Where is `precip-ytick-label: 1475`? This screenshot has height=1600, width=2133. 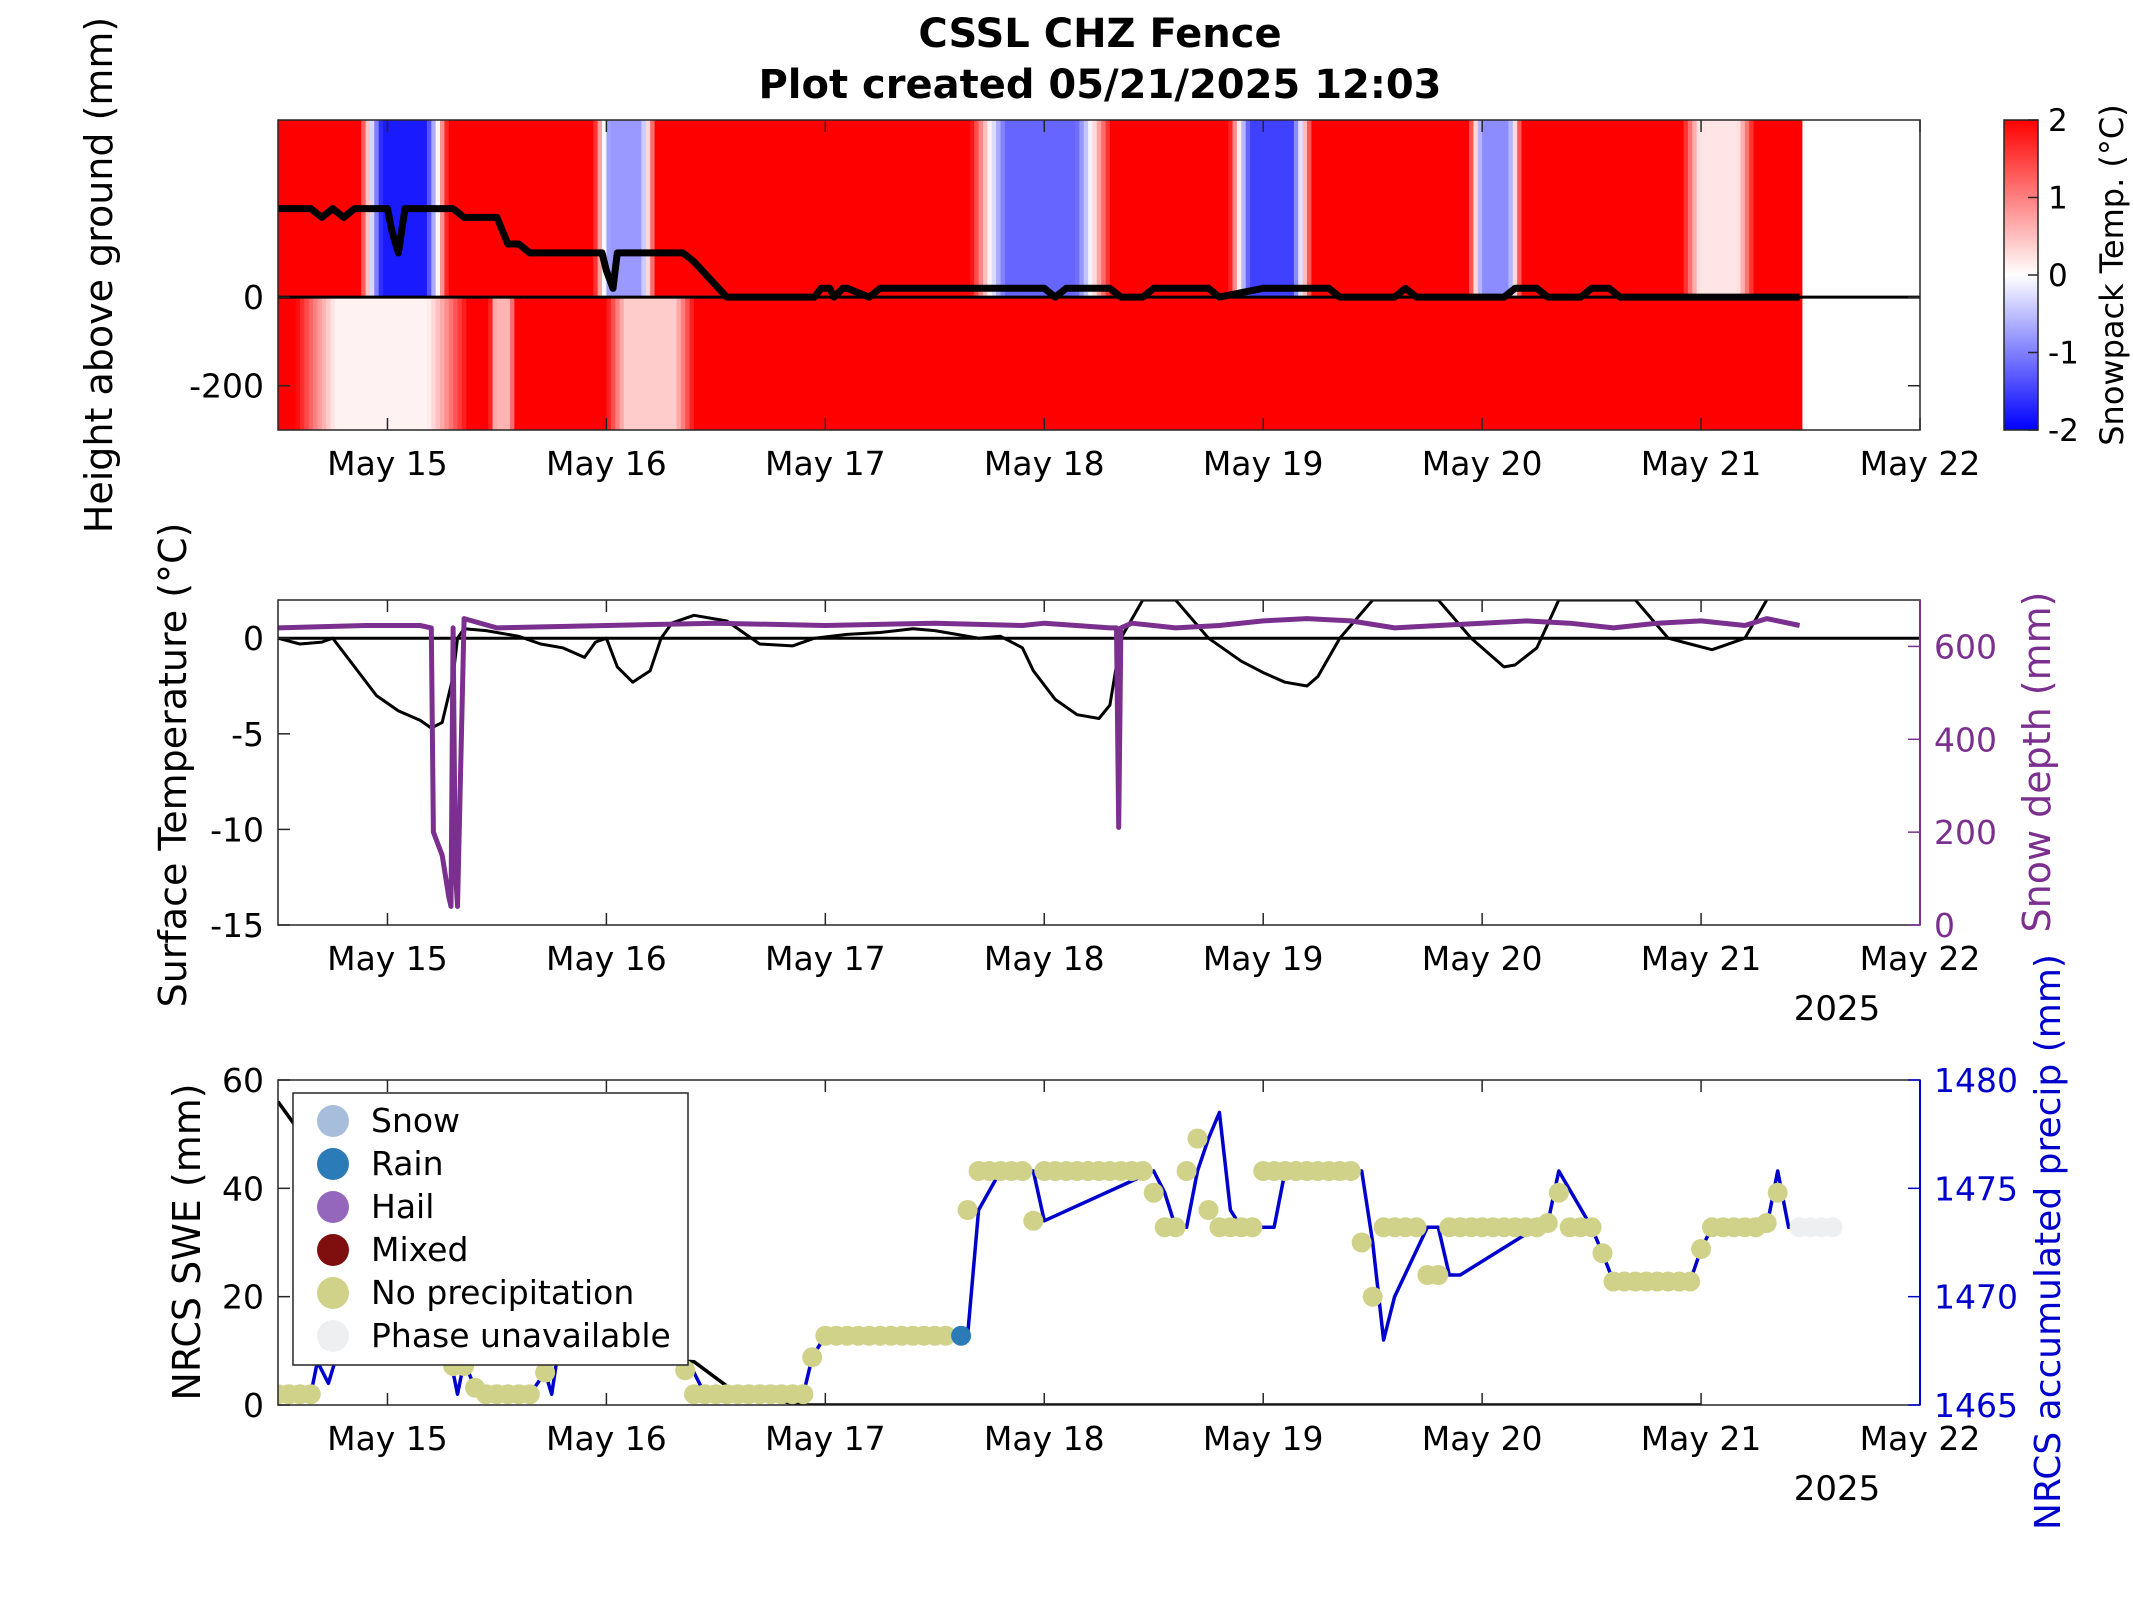 precip-ytick-label: 1475 is located at coordinates (1976, 1188).